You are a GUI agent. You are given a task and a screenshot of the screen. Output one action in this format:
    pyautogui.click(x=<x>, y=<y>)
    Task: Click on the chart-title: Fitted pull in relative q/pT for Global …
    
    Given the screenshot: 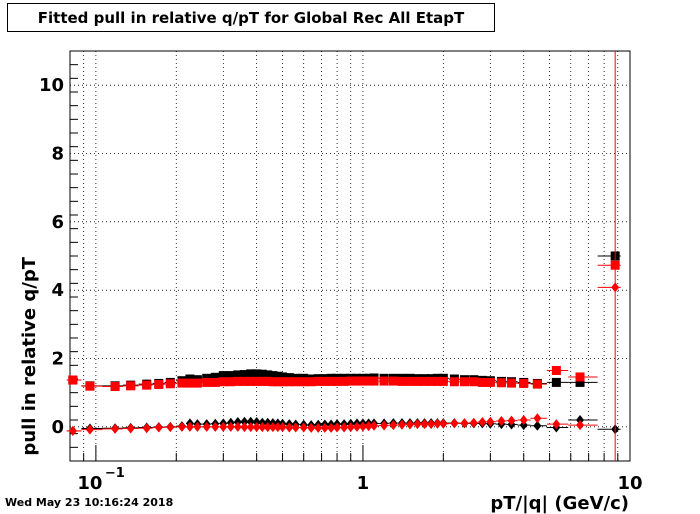 What is the action you would take?
    pyautogui.click(x=251, y=17)
    